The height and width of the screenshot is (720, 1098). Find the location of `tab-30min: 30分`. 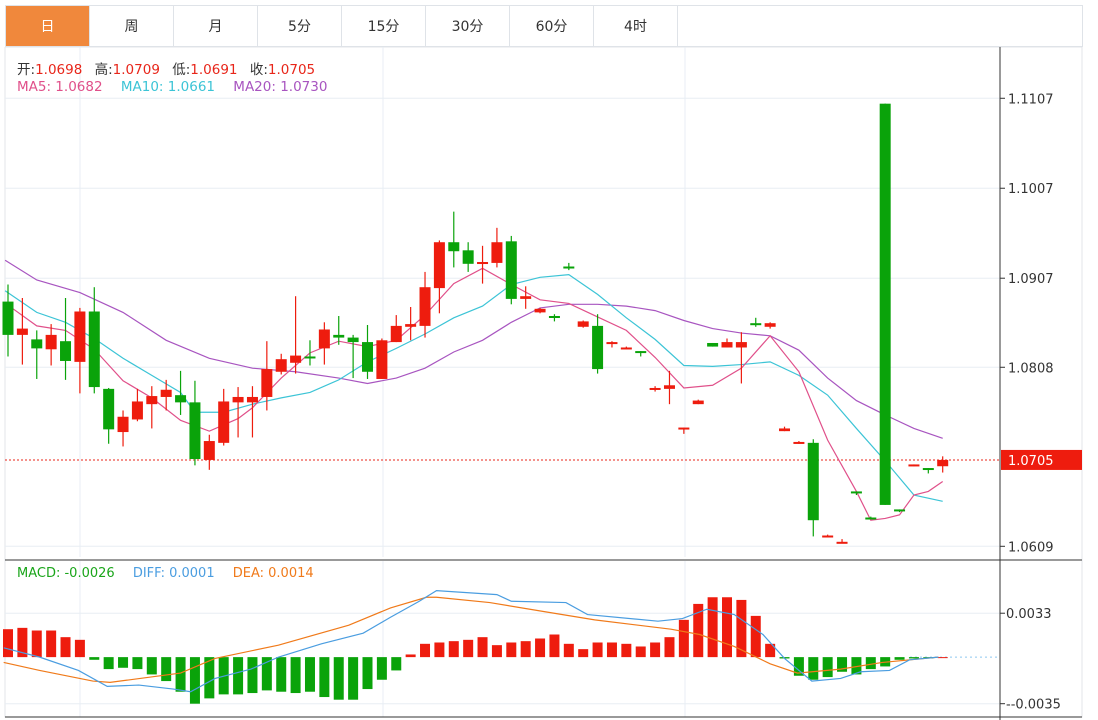

tab-30min: 30分 is located at coordinates (468, 26).